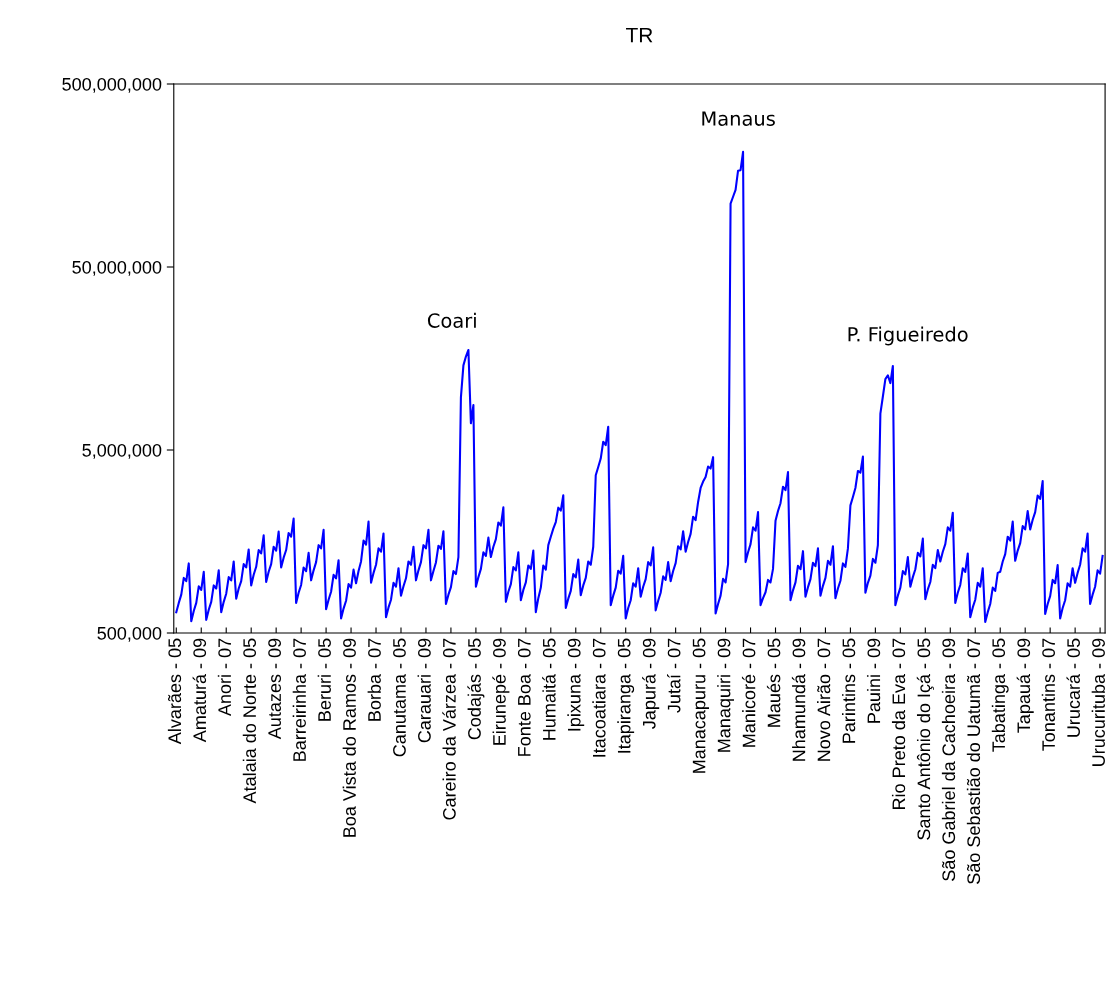  What do you see at coordinates (824, 699) in the screenshot?
I see `x-tick-label: Novo Airão - 07` at bounding box center [824, 699].